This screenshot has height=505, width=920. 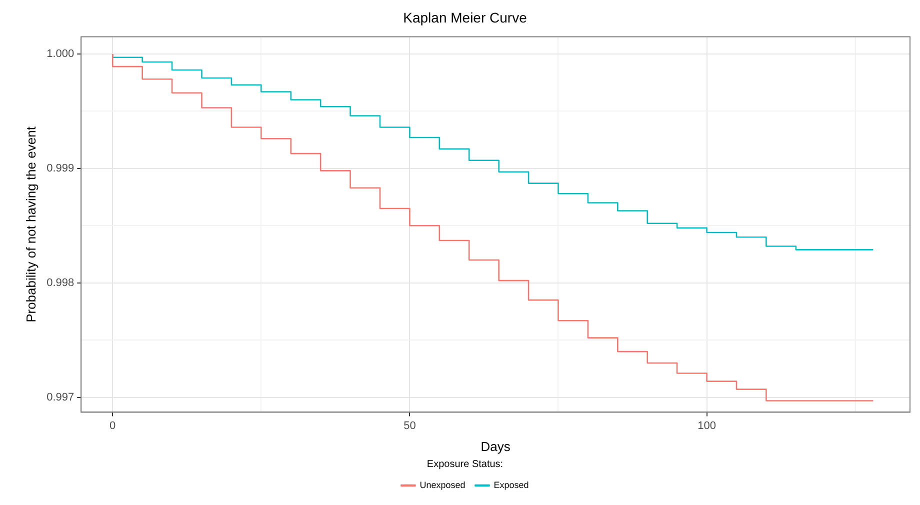 What do you see at coordinates (60, 282) in the screenshot?
I see `y-tick-label: 0.998` at bounding box center [60, 282].